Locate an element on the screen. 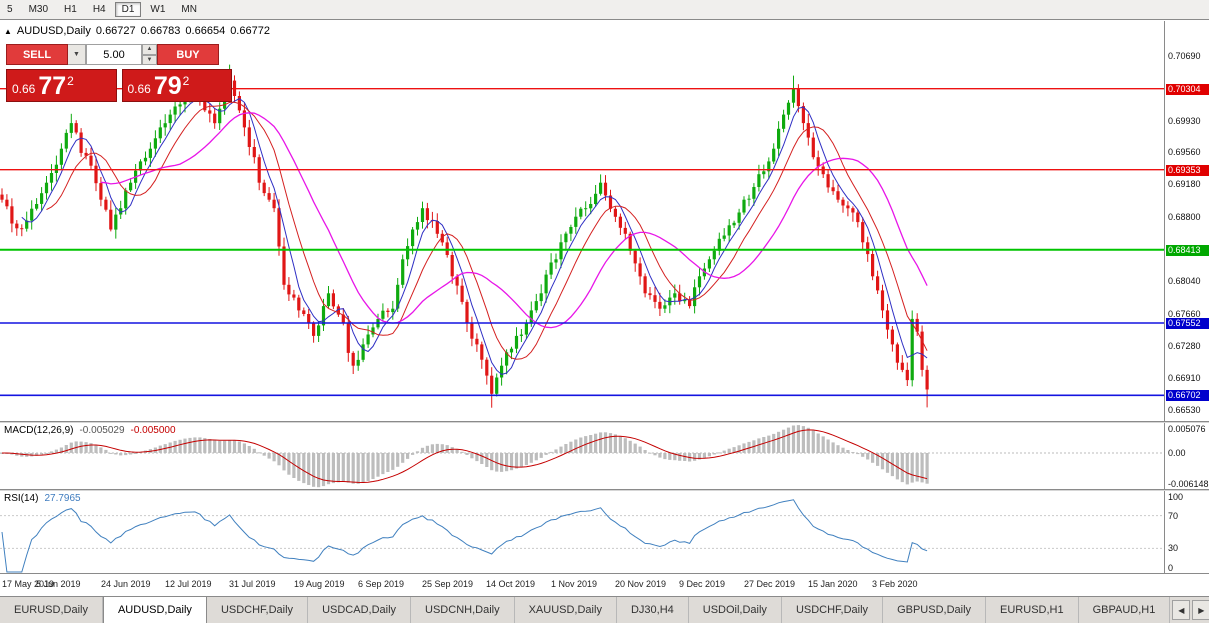 Image resolution: width=1209 pixels, height=623 pixels. ohlc-high: 0.66783 is located at coordinates (160, 31).